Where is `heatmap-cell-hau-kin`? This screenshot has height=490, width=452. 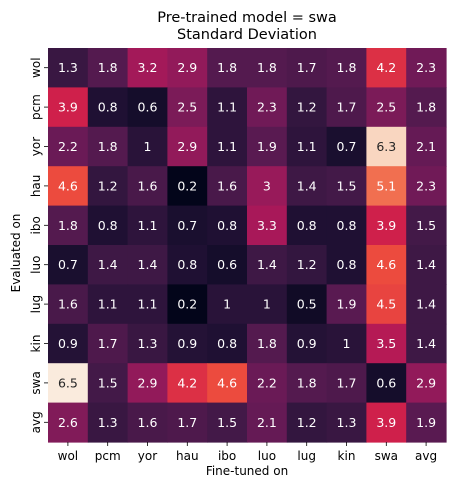 heatmap-cell-hau-kin is located at coordinates (346, 186).